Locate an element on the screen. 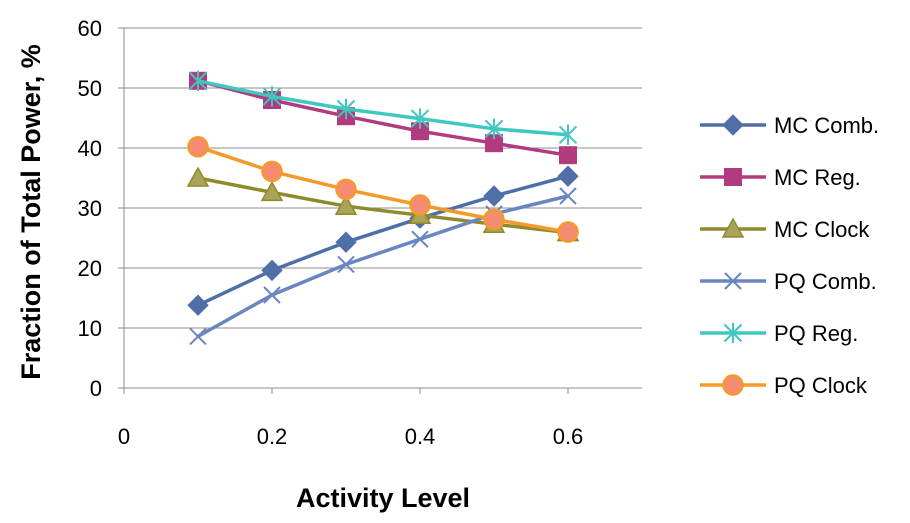 The width and height of the screenshot is (910, 523). x-tick-label: 0.2 is located at coordinates (272, 436).